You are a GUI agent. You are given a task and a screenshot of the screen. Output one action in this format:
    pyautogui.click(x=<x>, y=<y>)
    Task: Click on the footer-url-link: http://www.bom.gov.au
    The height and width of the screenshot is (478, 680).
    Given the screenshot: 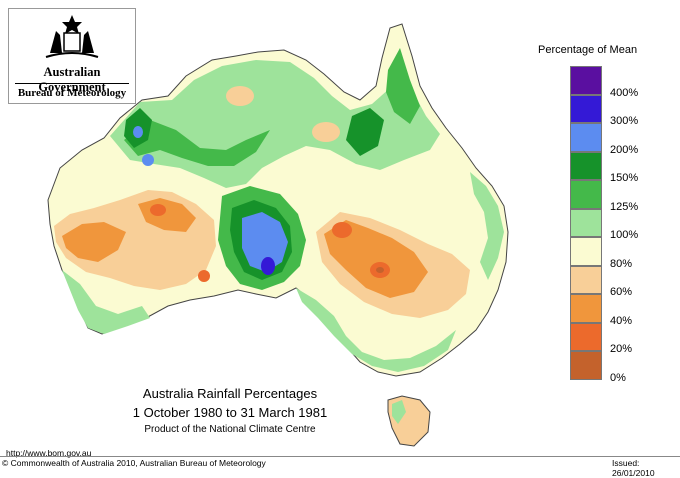 What is the action you would take?
    pyautogui.click(x=49, y=453)
    